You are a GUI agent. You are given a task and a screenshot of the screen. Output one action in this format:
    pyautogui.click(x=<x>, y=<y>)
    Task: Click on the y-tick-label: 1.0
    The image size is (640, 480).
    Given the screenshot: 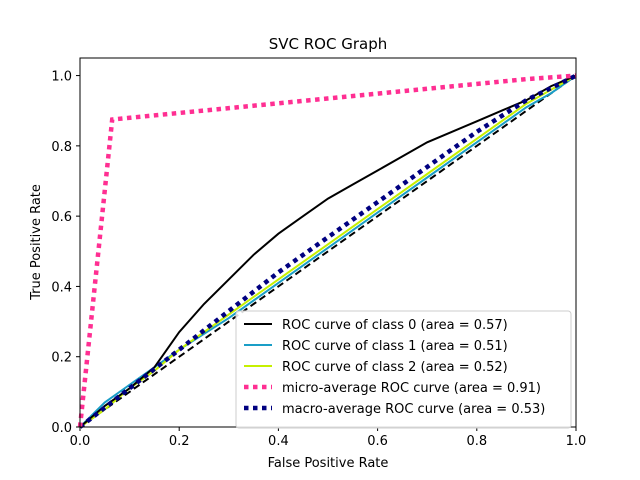 What is the action you would take?
    pyautogui.click(x=61, y=77)
    